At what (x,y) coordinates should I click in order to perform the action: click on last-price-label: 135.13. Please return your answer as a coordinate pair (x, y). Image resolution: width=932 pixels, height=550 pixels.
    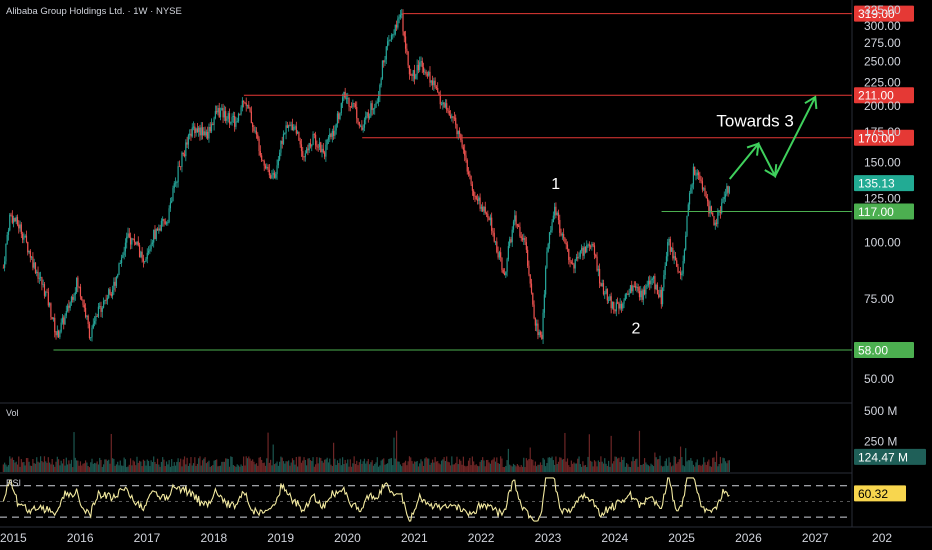
    Looking at the image, I should click on (876, 184).